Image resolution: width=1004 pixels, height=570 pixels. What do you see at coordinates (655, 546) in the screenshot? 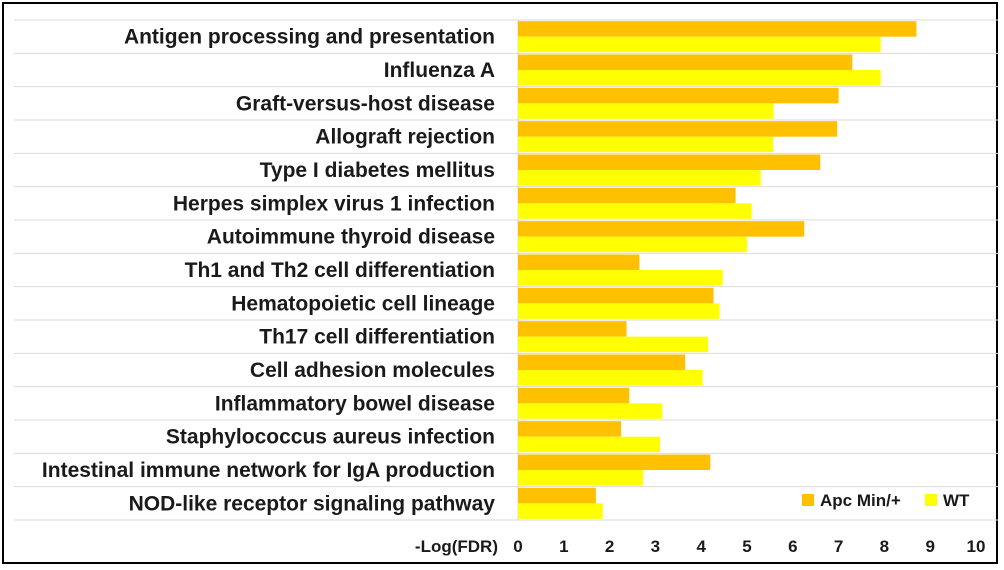
I see `x-tick-label: 3` at bounding box center [655, 546].